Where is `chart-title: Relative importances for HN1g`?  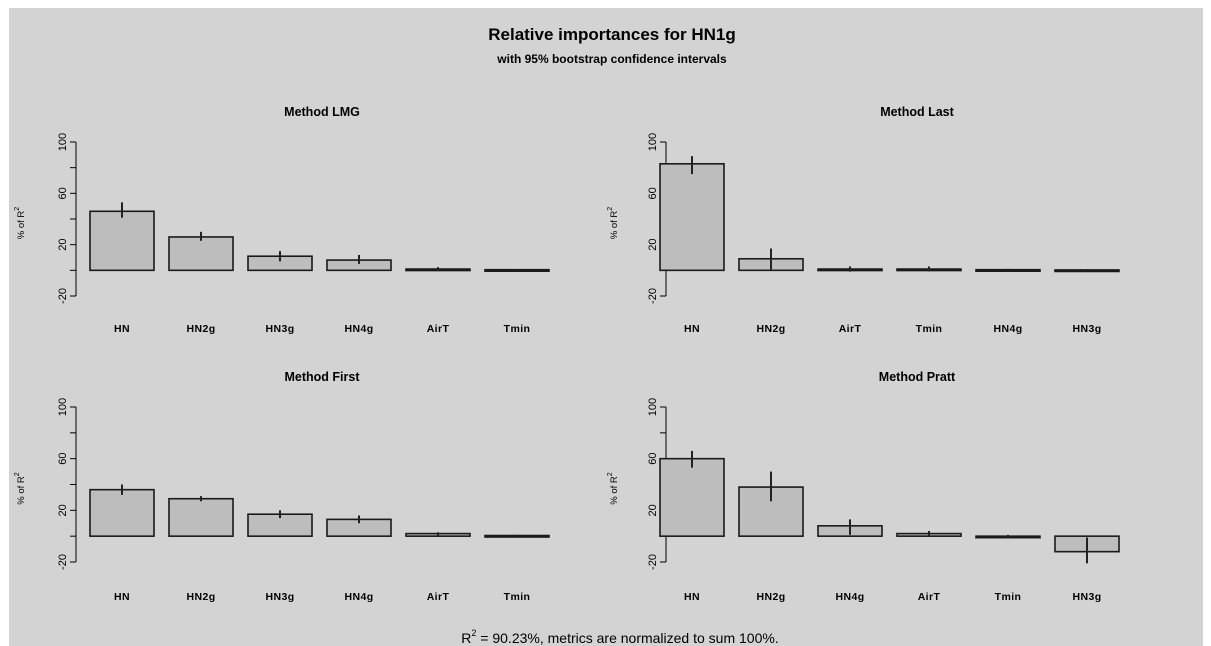 chart-title: Relative importances for HN1g is located at coordinates (612, 34).